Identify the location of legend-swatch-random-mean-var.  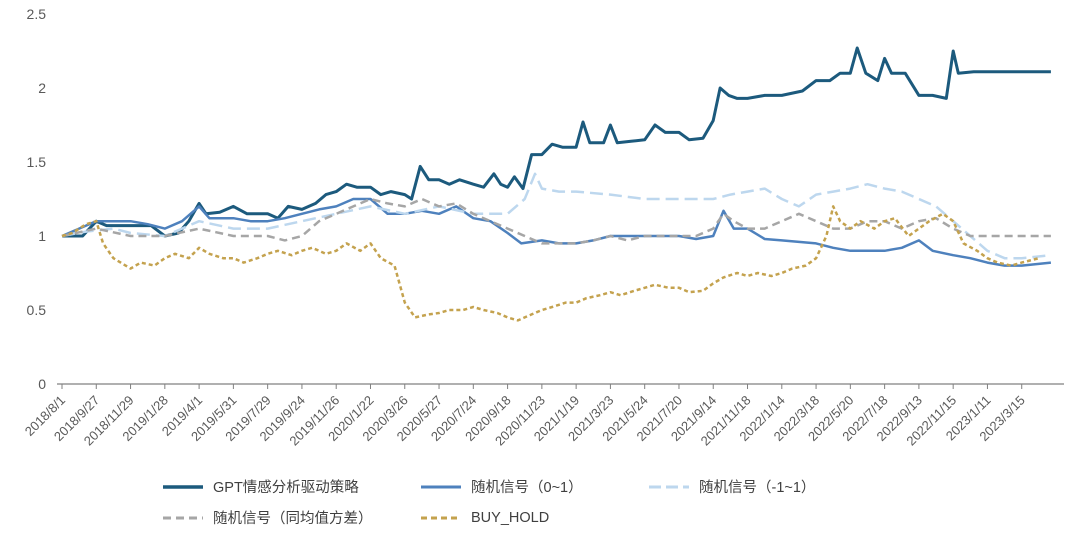
(183, 517).